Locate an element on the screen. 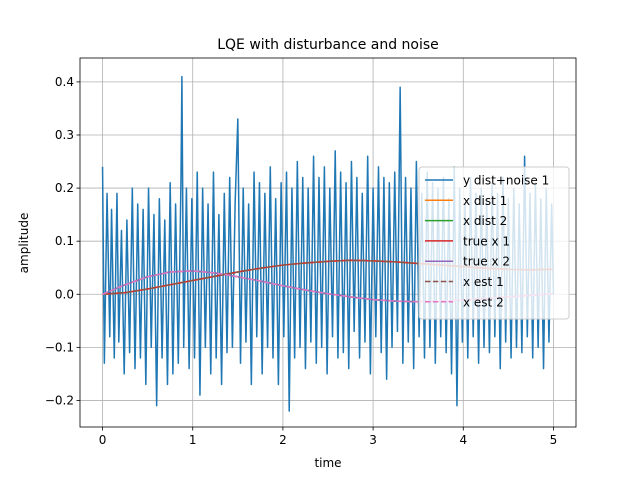 Image resolution: width=640 pixels, height=480 pixels. y-axis-ticks: −0.2 −0.1 0.0 0.1 0.2 0.3 0.4 is located at coordinates (62, 241).